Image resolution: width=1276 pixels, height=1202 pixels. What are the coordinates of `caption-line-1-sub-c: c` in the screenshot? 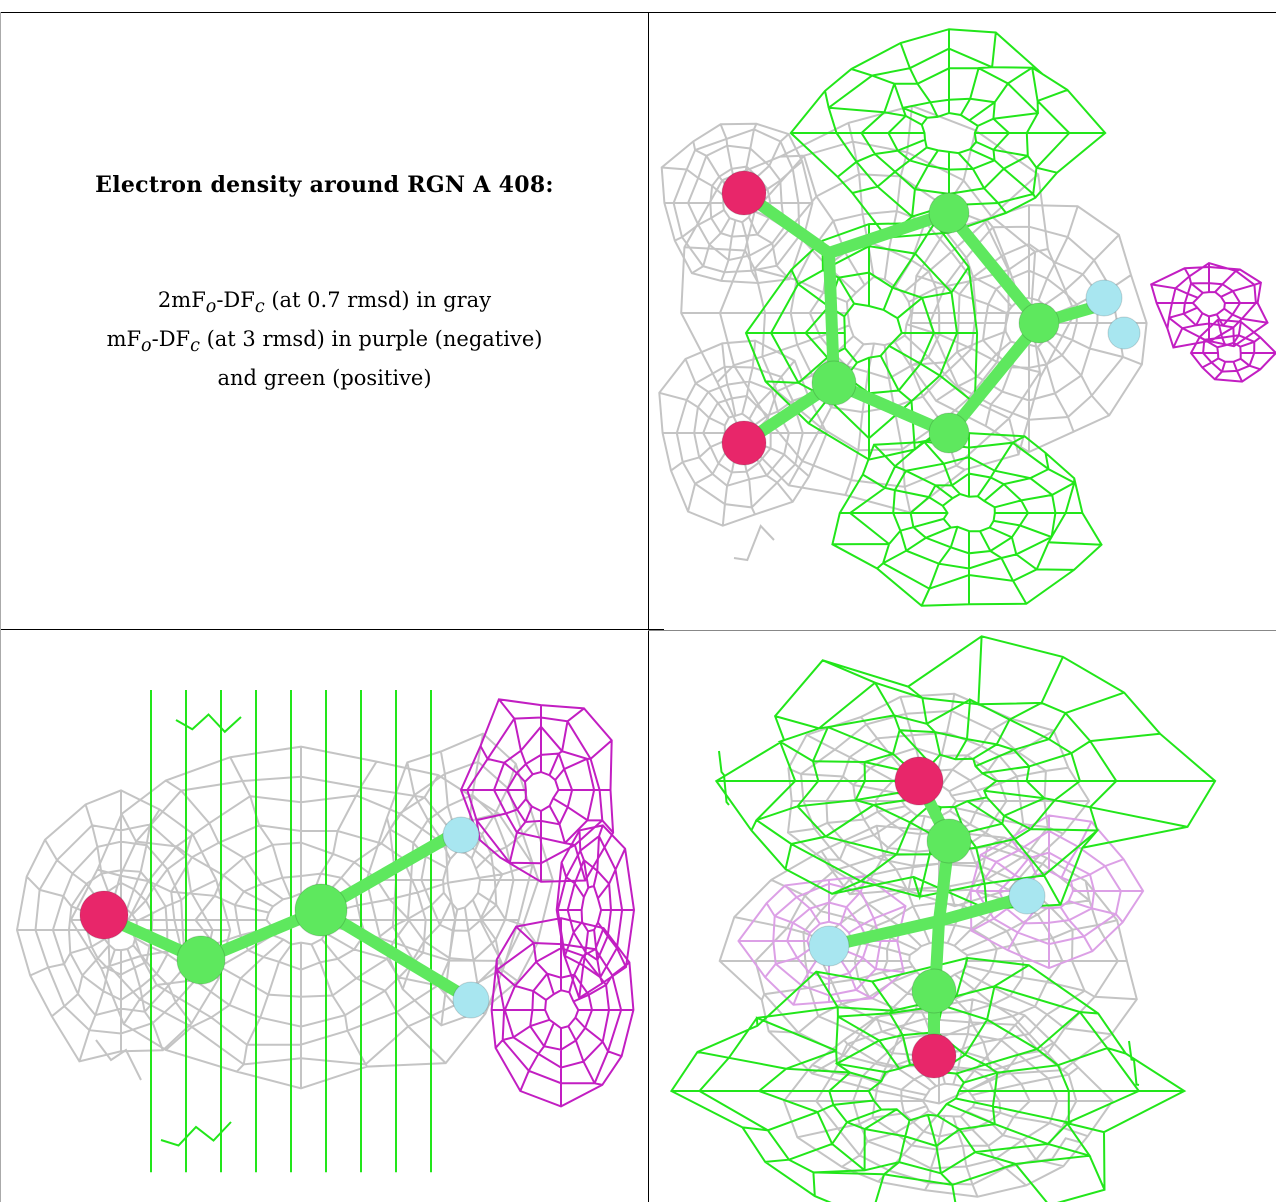 It's located at (259, 307).